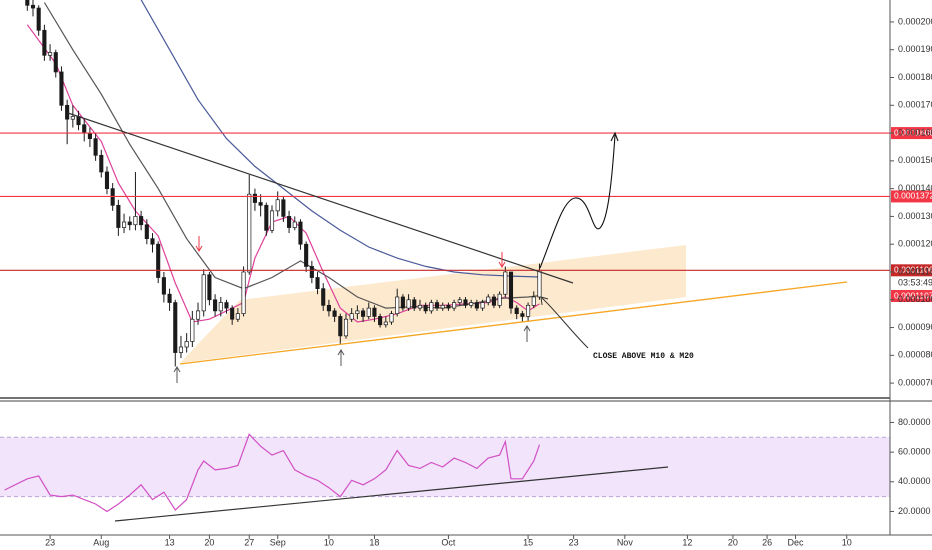 This screenshot has height=550, width=932. What do you see at coordinates (278, 542) in the screenshot?
I see `x-tick-label: Sep` at bounding box center [278, 542].